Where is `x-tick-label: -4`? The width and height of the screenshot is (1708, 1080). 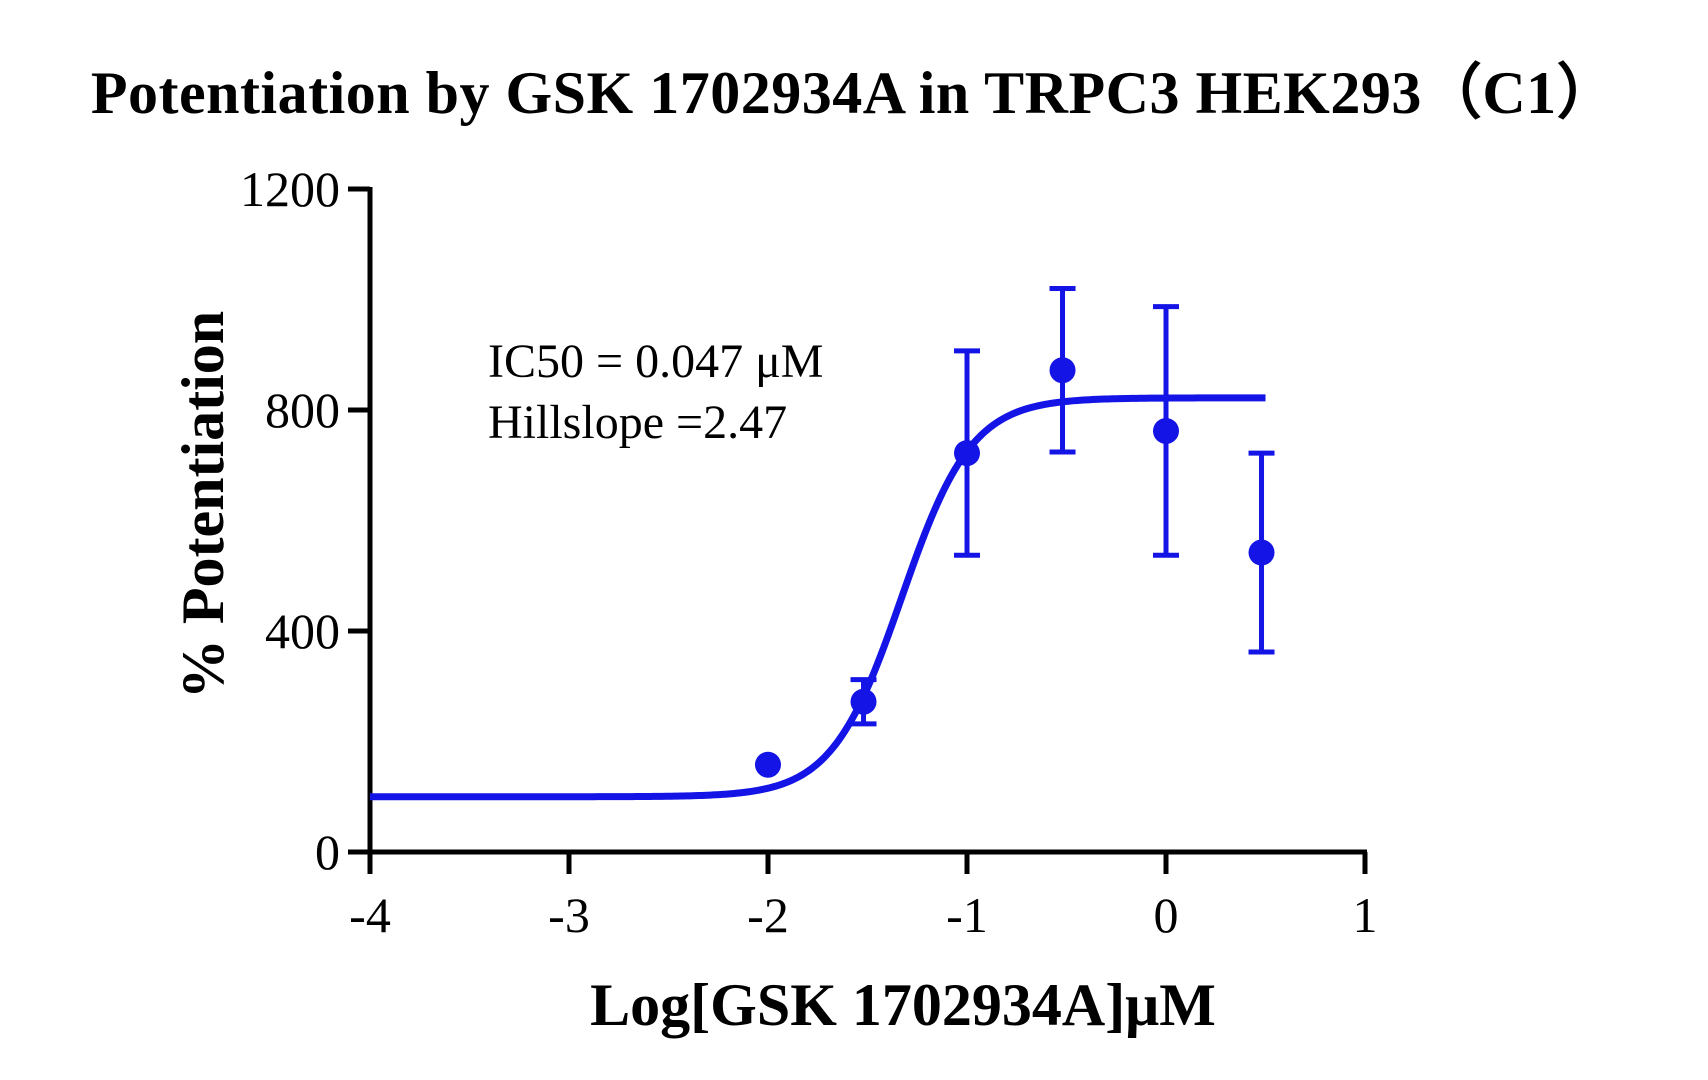
x-tick-label: -4 is located at coordinates (370, 915).